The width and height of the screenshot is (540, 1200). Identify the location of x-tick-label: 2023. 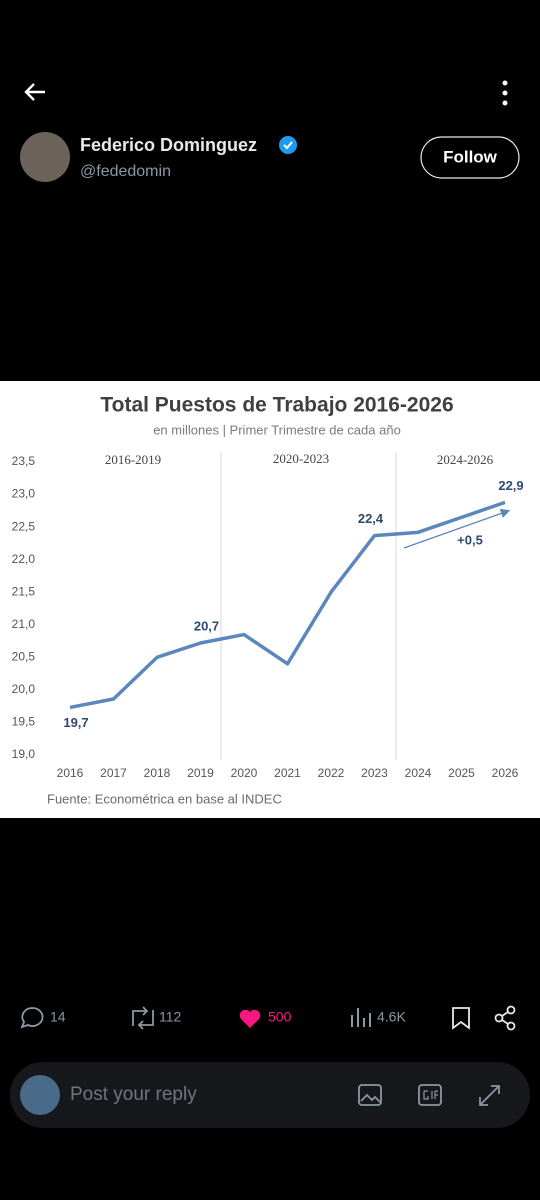
(374, 773).